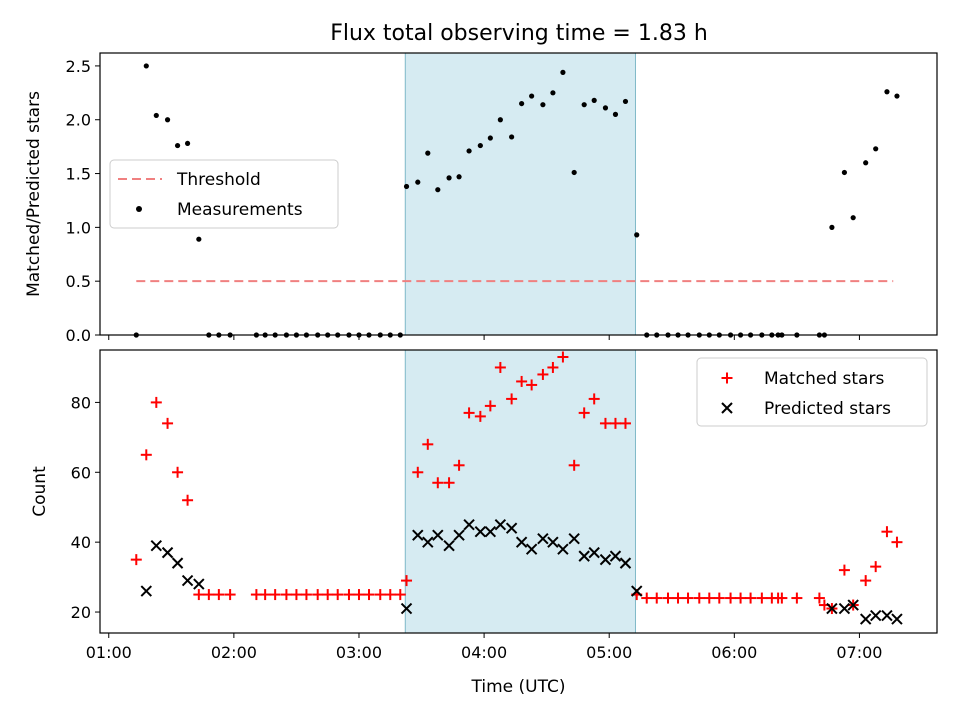  Describe the element at coordinates (78, 227) in the screenshot. I see `top-y-tick-label: 1.0` at that location.